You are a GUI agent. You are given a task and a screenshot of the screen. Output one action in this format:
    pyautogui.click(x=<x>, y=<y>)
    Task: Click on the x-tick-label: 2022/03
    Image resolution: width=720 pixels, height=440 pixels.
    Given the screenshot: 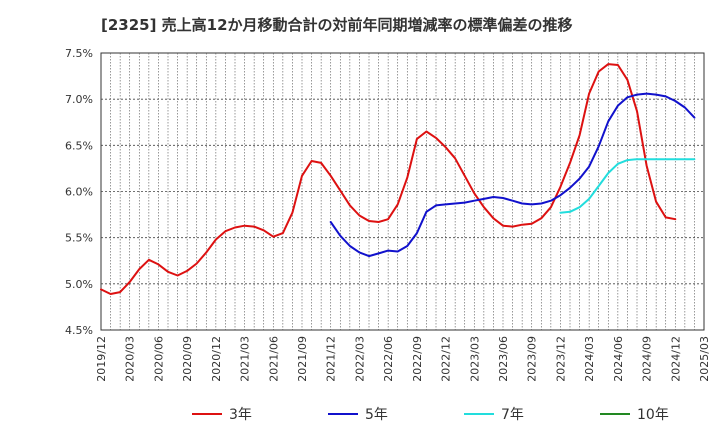 What is the action you would take?
    pyautogui.click(x=359, y=359)
    